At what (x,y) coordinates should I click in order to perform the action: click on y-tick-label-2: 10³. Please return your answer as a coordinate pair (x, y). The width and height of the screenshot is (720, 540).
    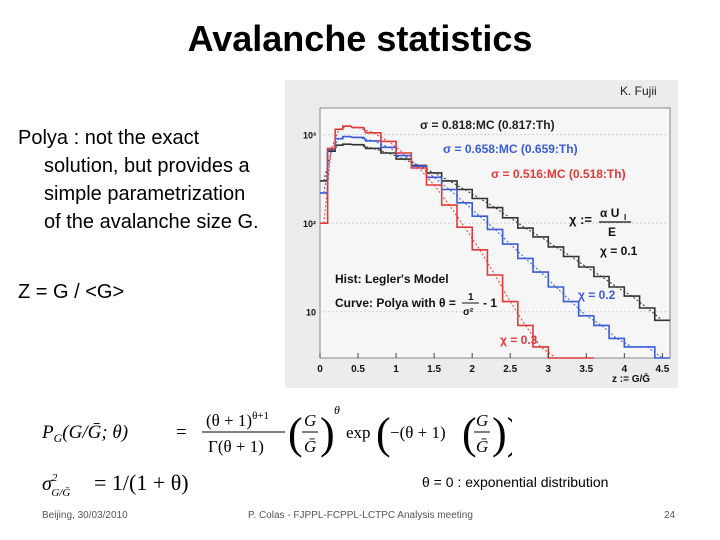
    Looking at the image, I should click on (309, 136).